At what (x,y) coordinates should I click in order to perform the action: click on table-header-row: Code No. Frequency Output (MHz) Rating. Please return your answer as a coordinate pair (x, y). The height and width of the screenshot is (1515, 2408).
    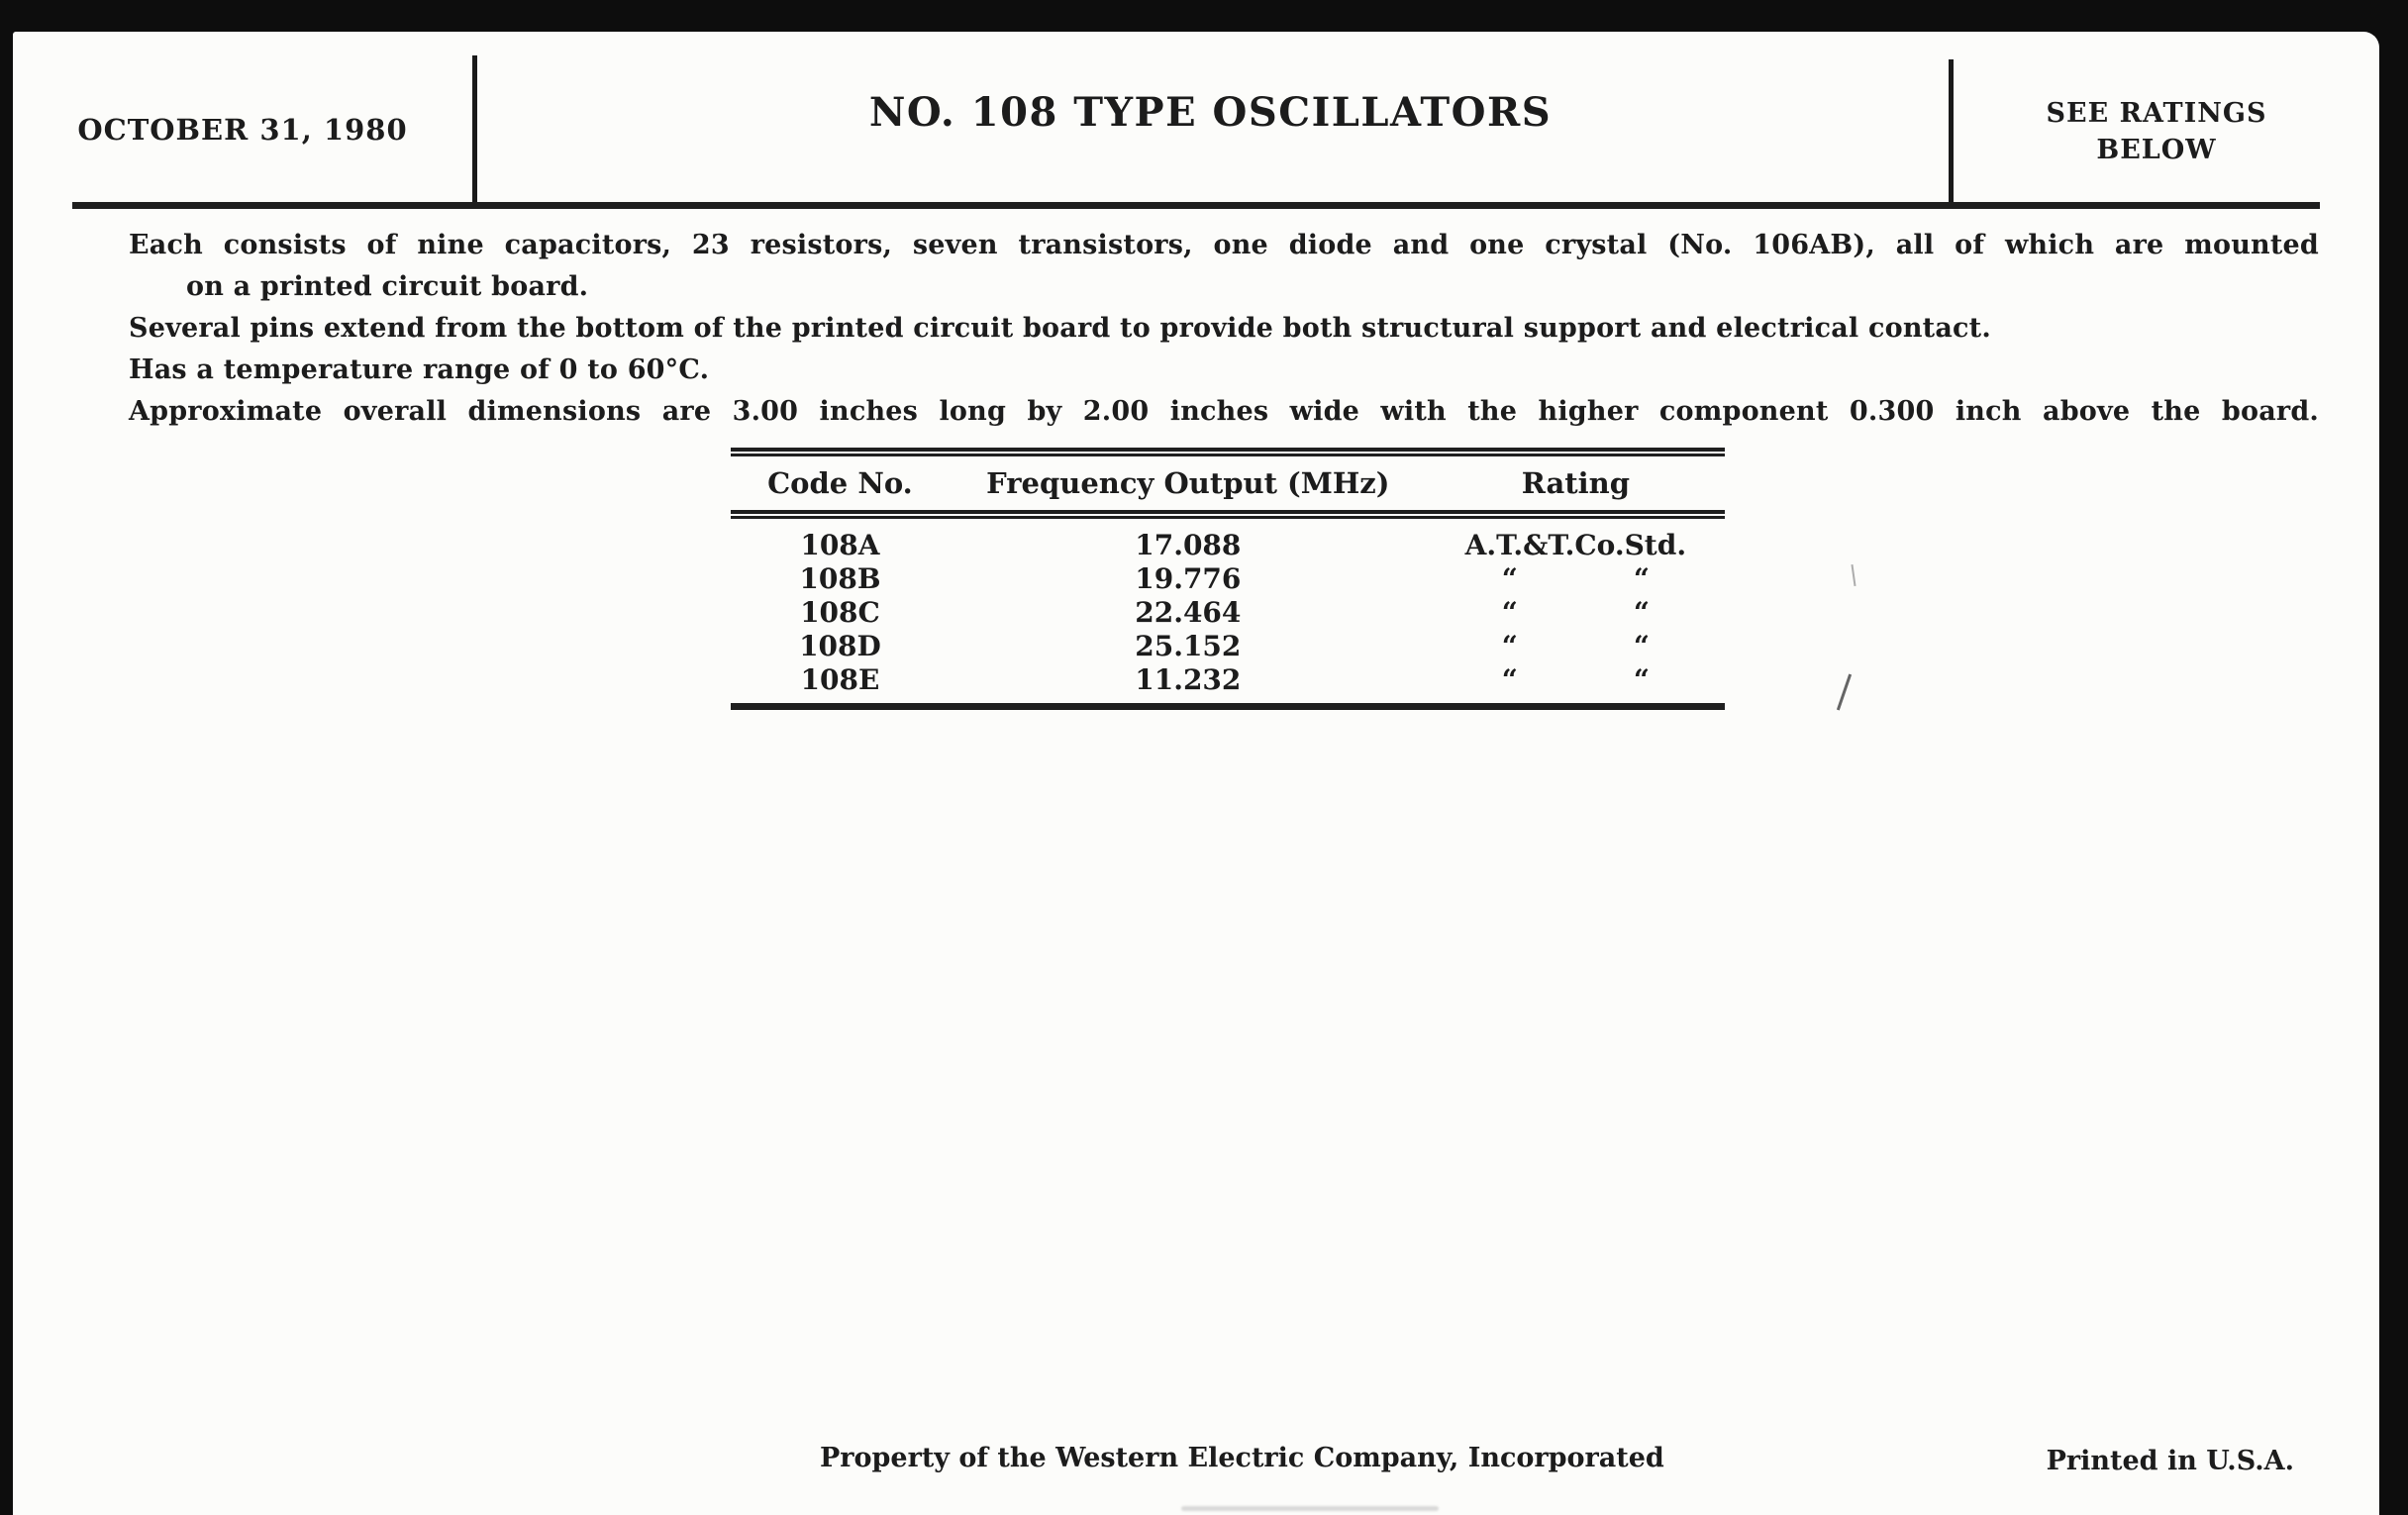
    Looking at the image, I should click on (1228, 483).